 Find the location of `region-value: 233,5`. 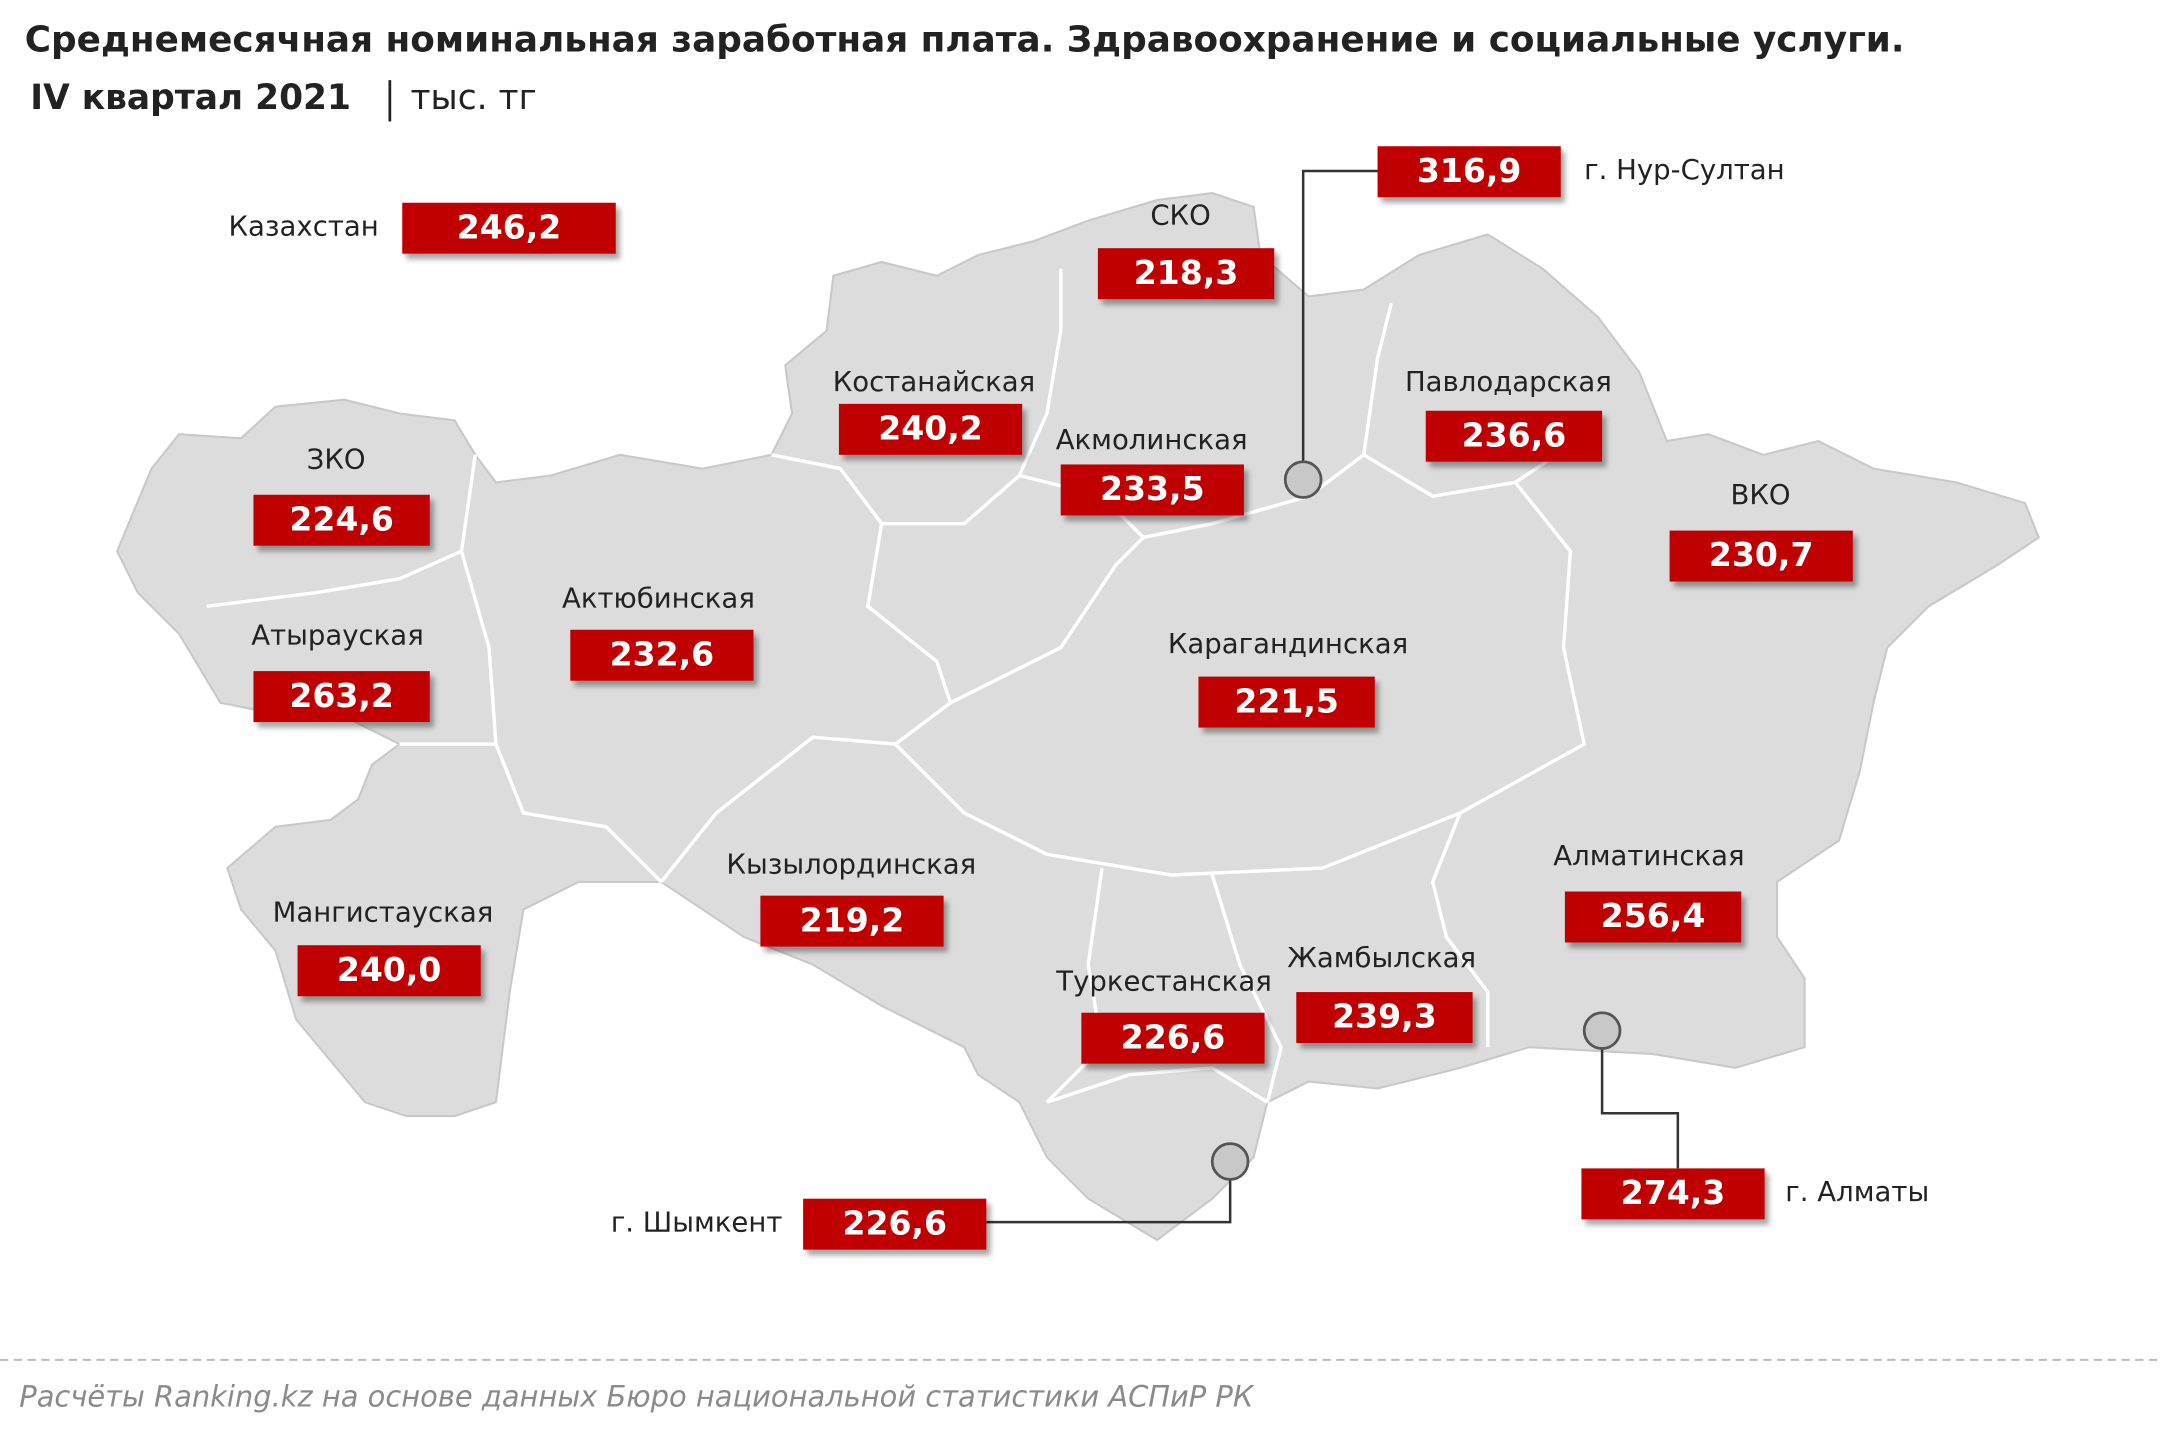

region-value: 233,5 is located at coordinates (1152, 488).